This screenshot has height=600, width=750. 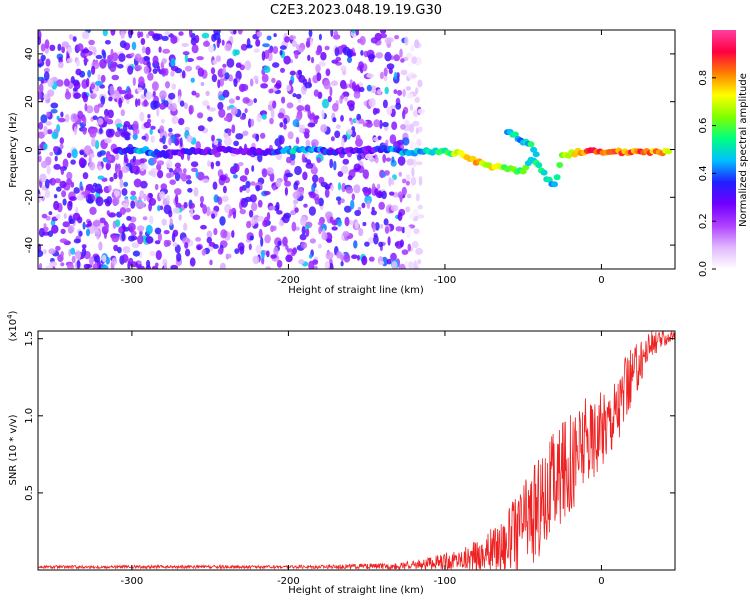 I want to click on ridge-point, so click(x=539, y=165).